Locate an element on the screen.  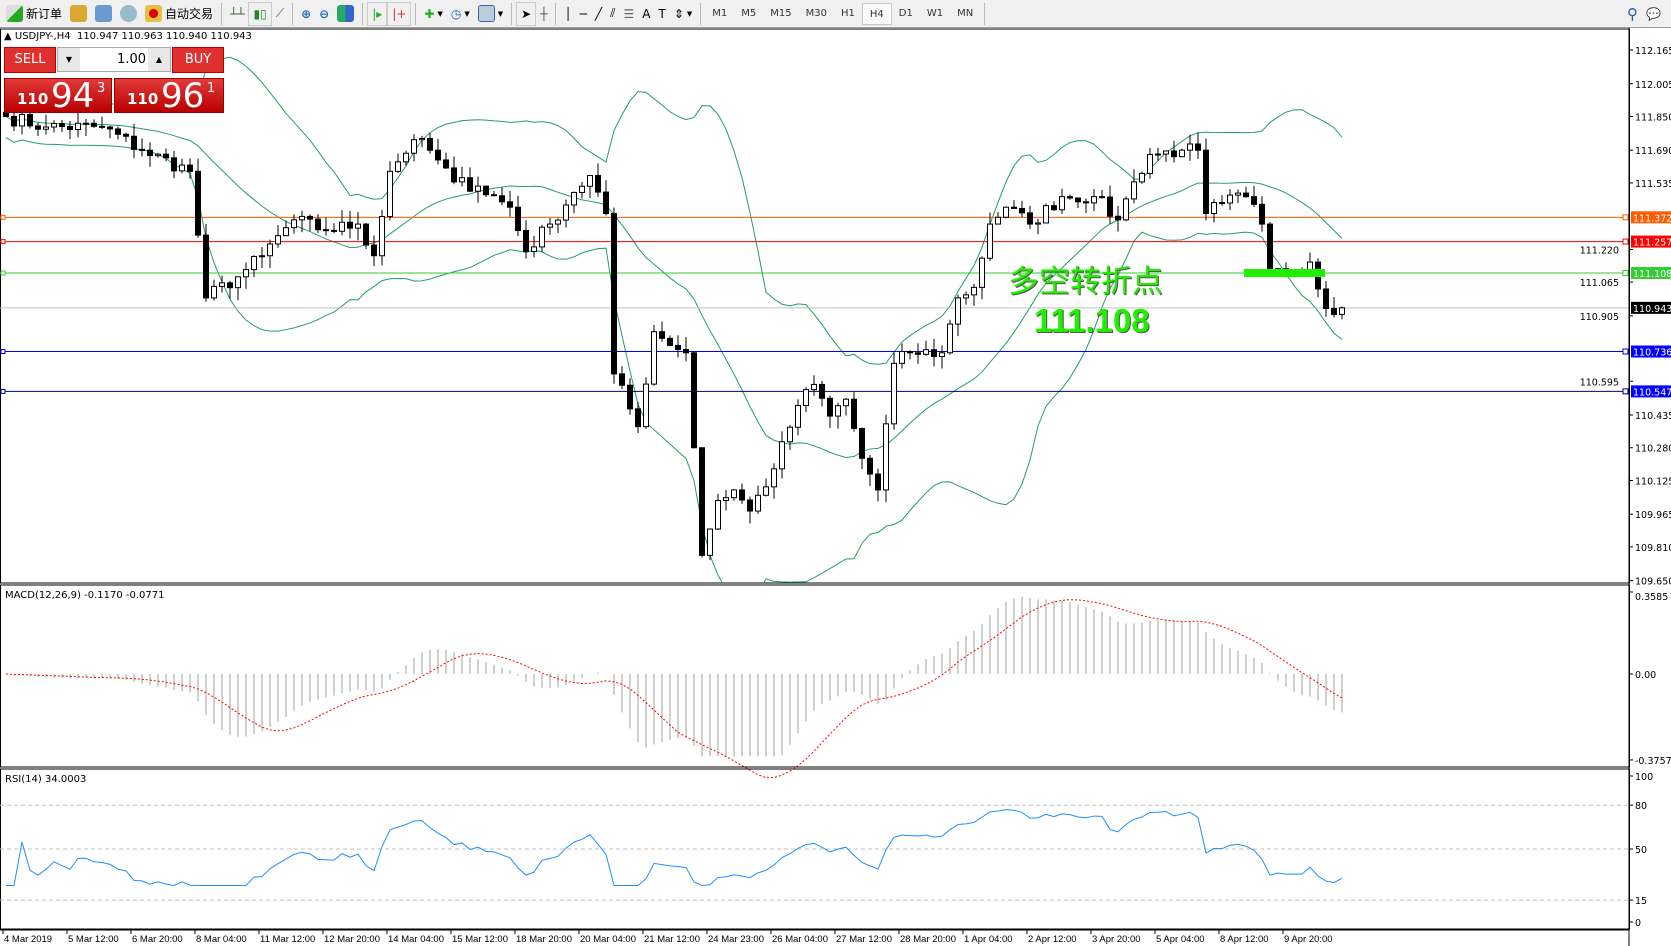
lot-size-input: ▼ 1.00 ▲ is located at coordinates (114, 59).